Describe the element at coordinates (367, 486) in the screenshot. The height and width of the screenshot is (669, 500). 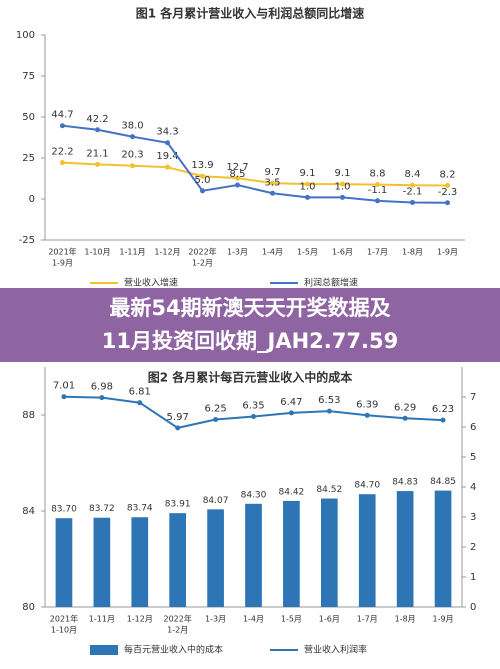
I see `value-label: 84.70` at that location.